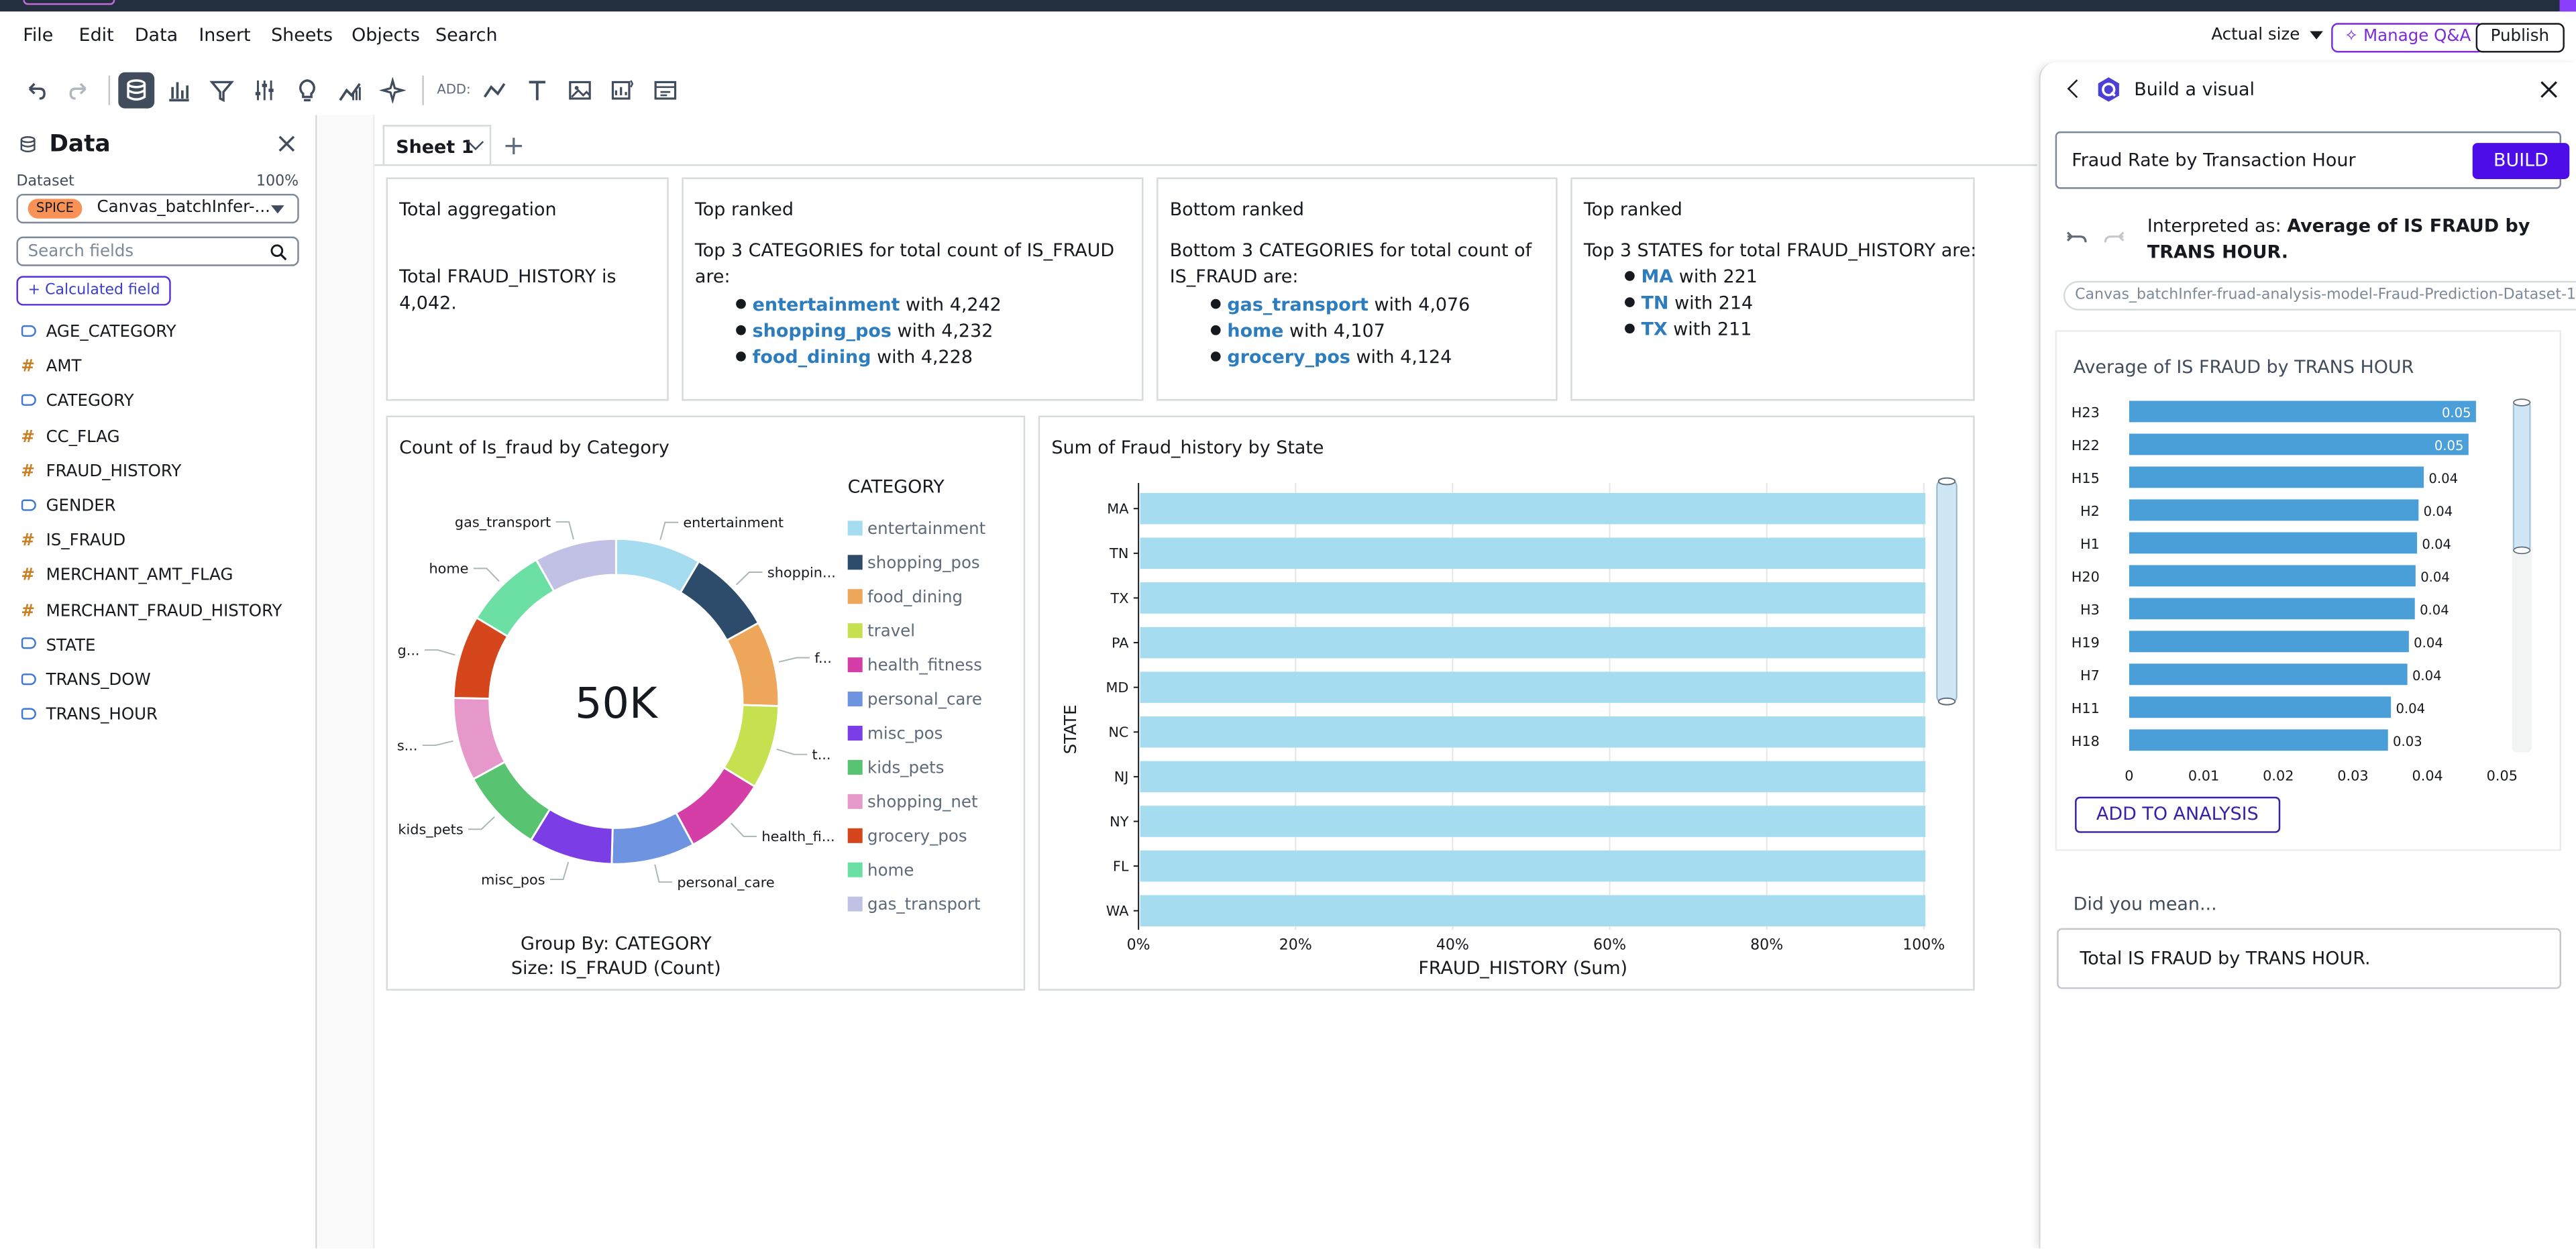 Image resolution: width=2576 pixels, height=1249 pixels. I want to click on sliders-icon, so click(264, 91).